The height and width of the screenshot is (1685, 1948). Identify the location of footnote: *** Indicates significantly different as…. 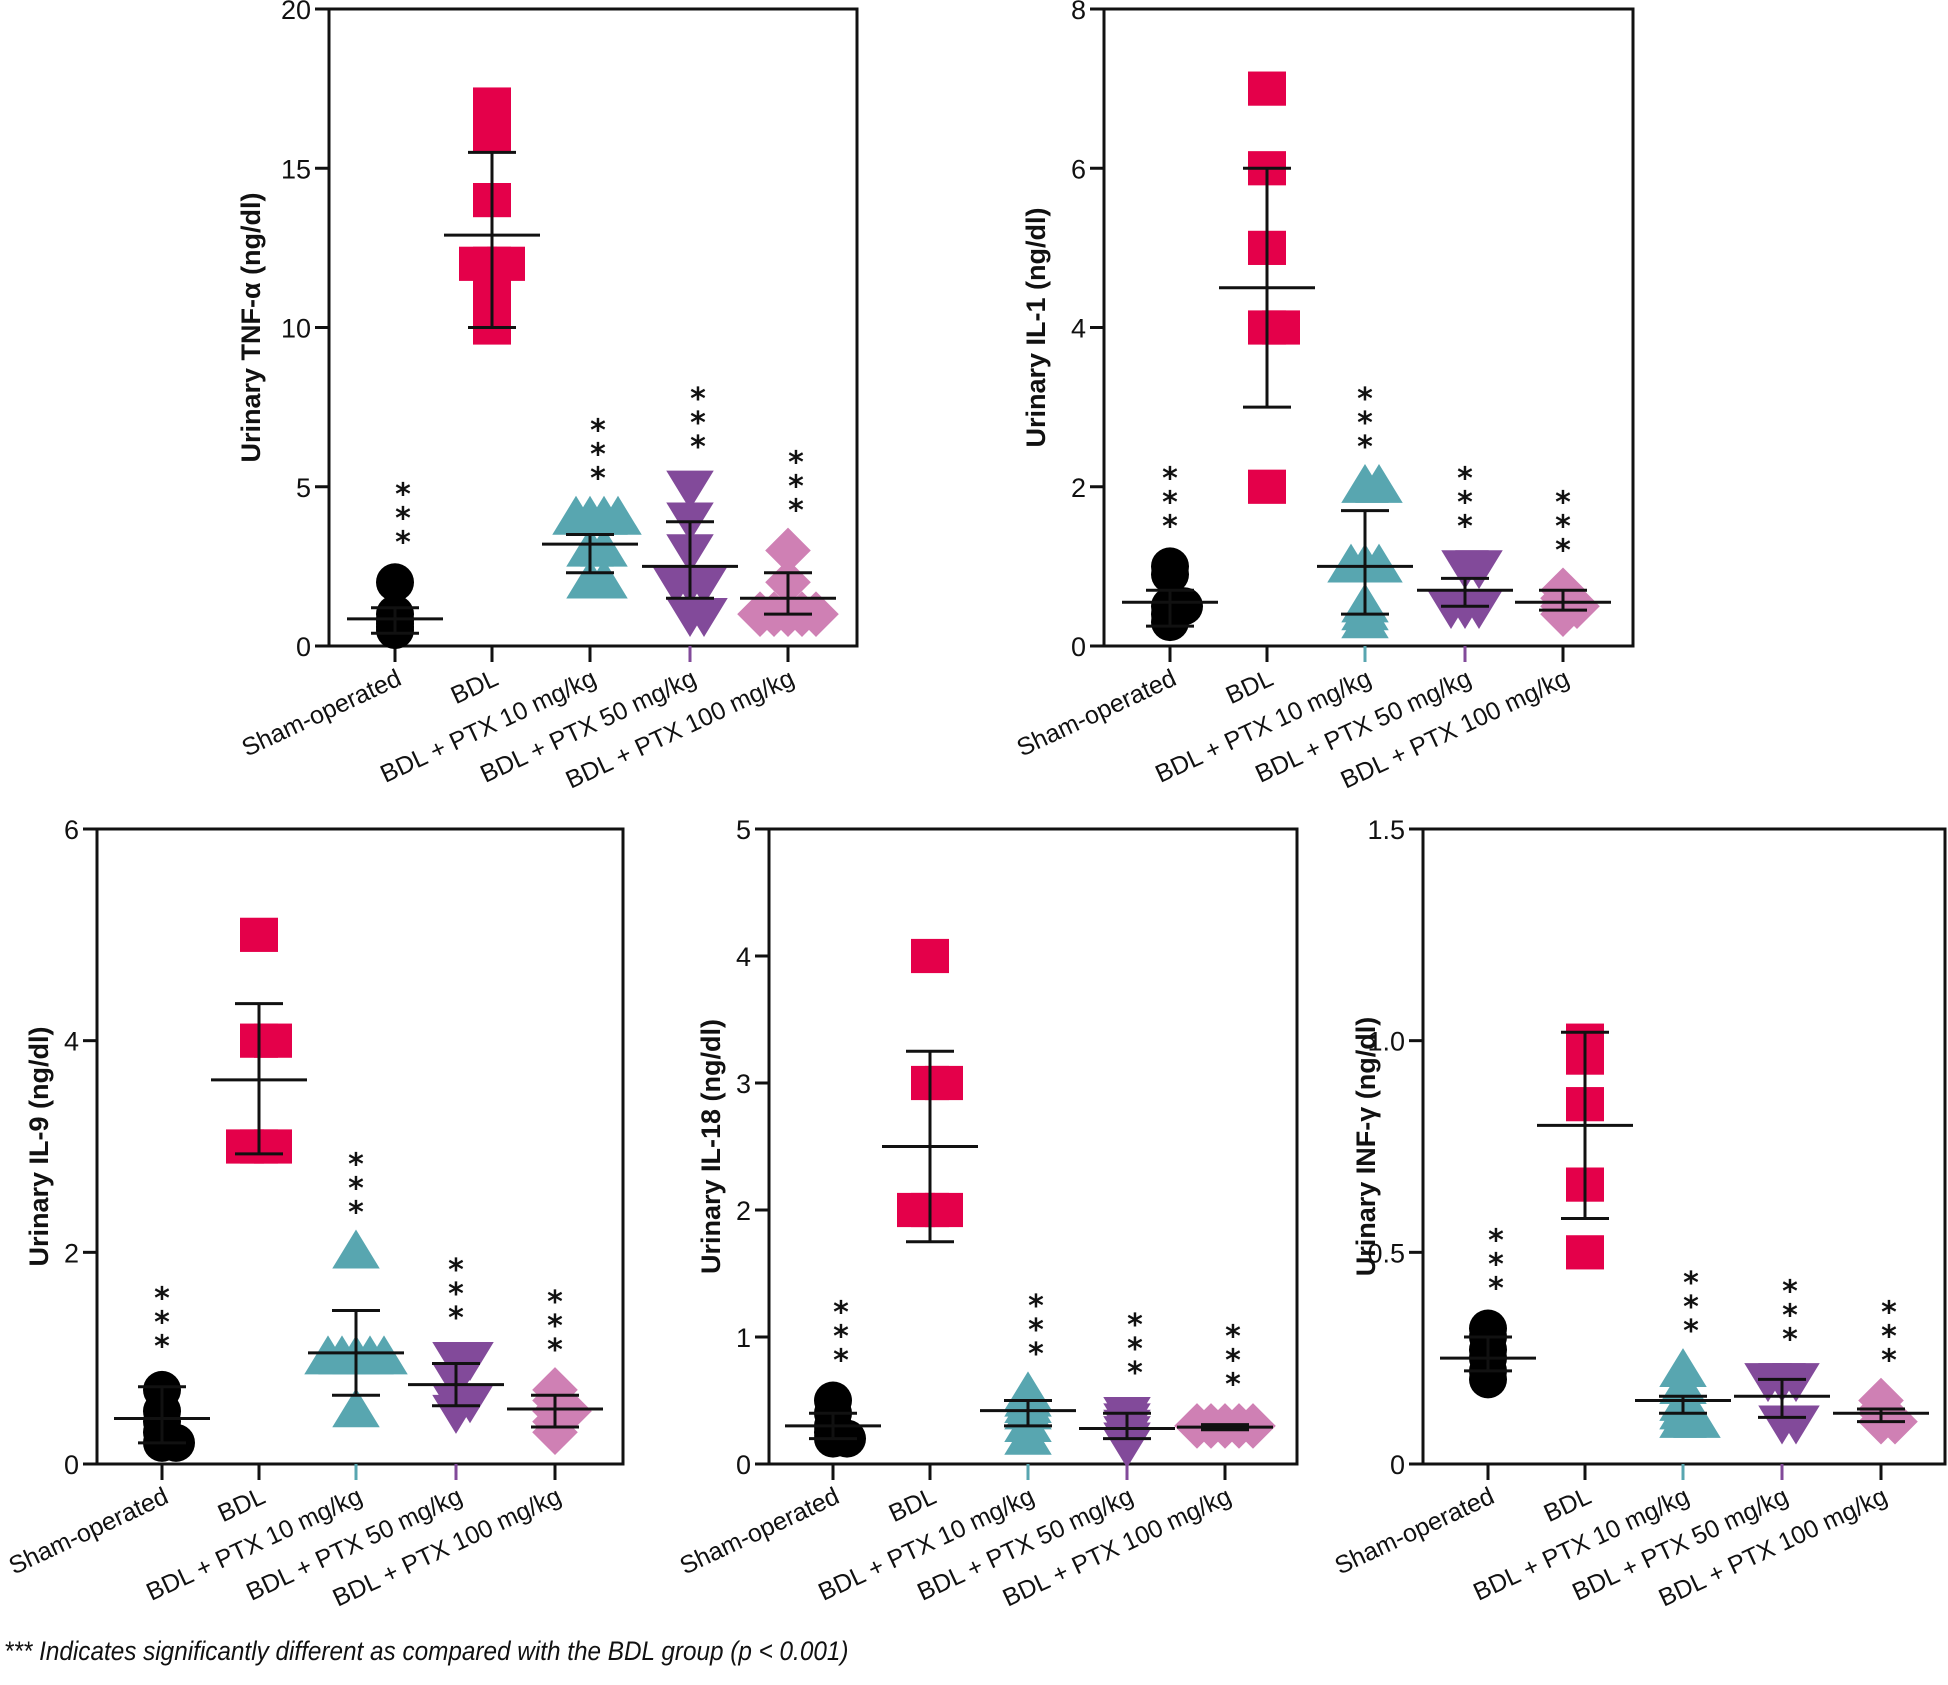
(426, 1651).